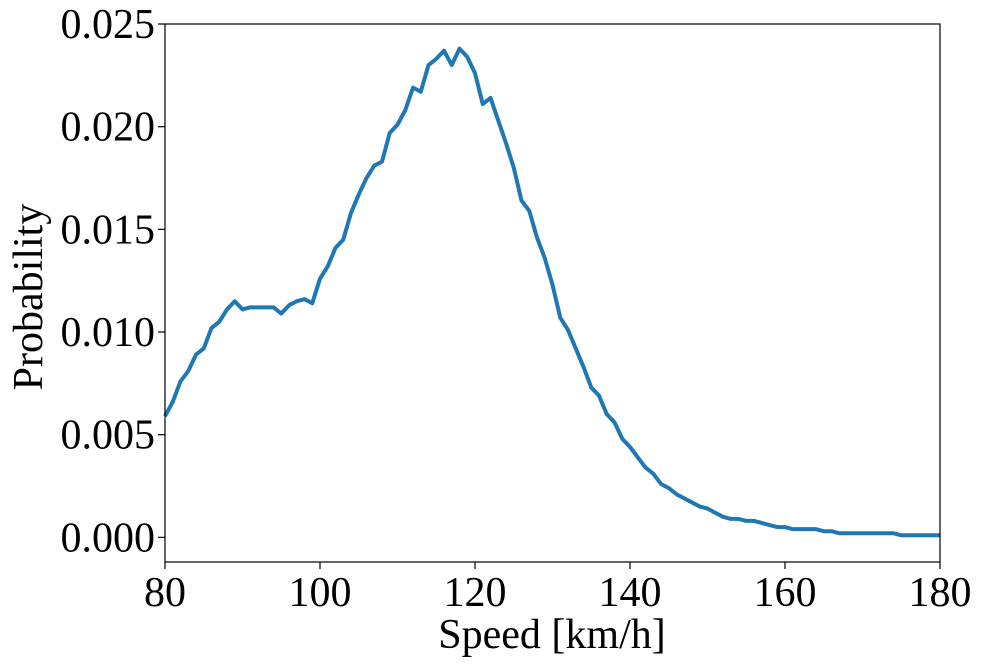 Image resolution: width=983 pixels, height=666 pixels. What do you see at coordinates (108, 436) in the screenshot?
I see `y-tick-label: 0.005` at bounding box center [108, 436].